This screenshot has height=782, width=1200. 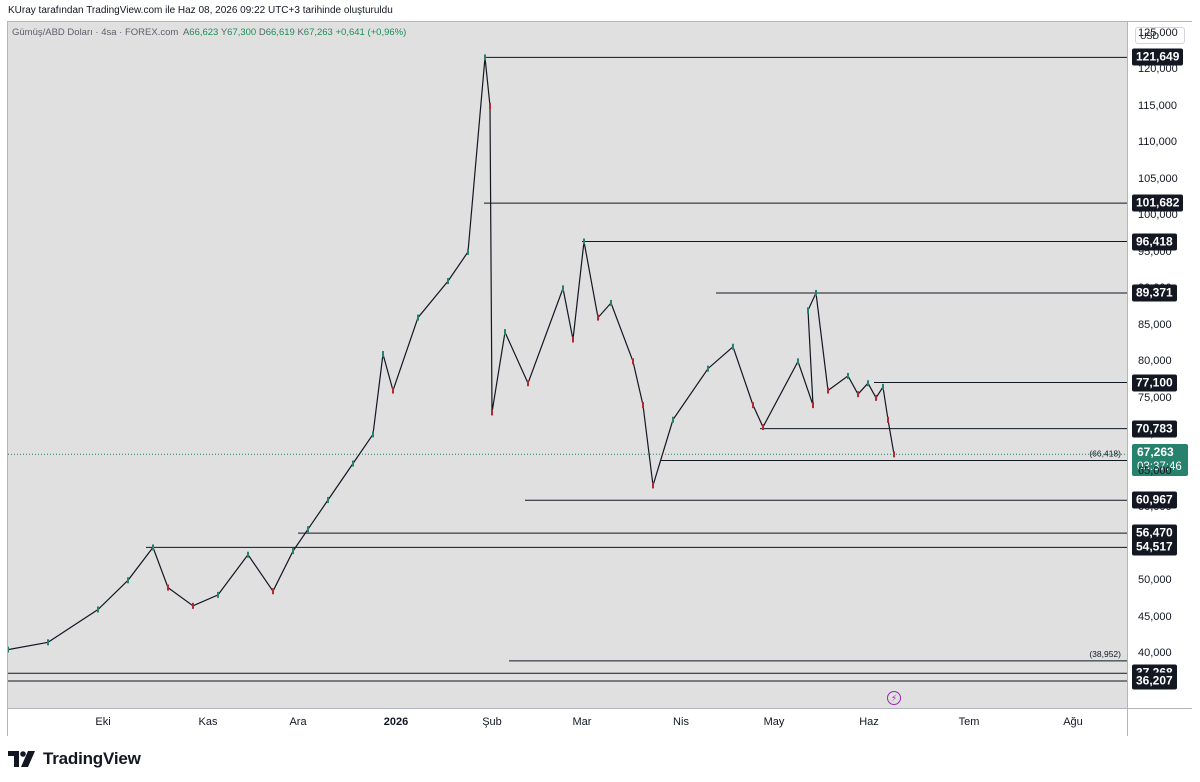 I want to click on close-label: K, so click(x=300, y=32).